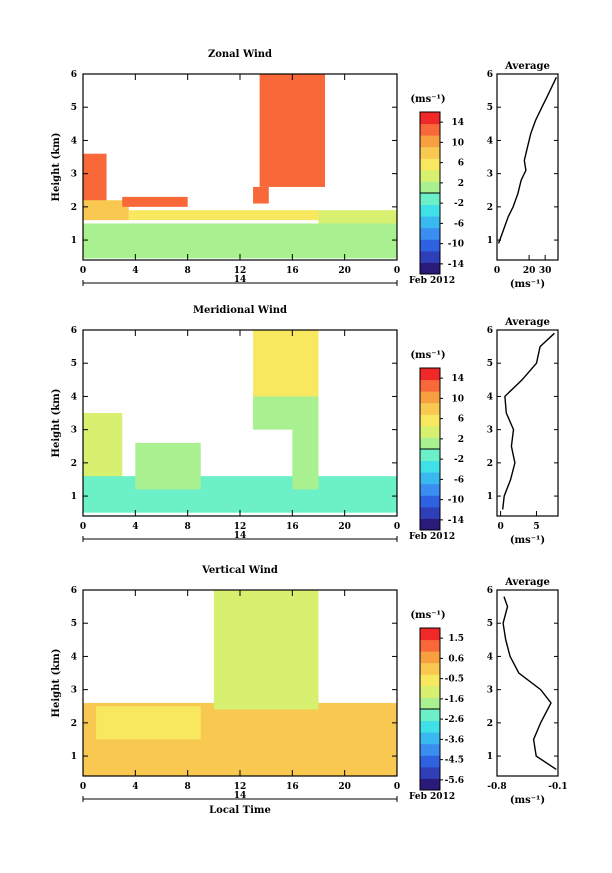 The image size is (612, 873). What do you see at coordinates (240, 796) in the screenshot?
I see `date-label: 14` at bounding box center [240, 796].